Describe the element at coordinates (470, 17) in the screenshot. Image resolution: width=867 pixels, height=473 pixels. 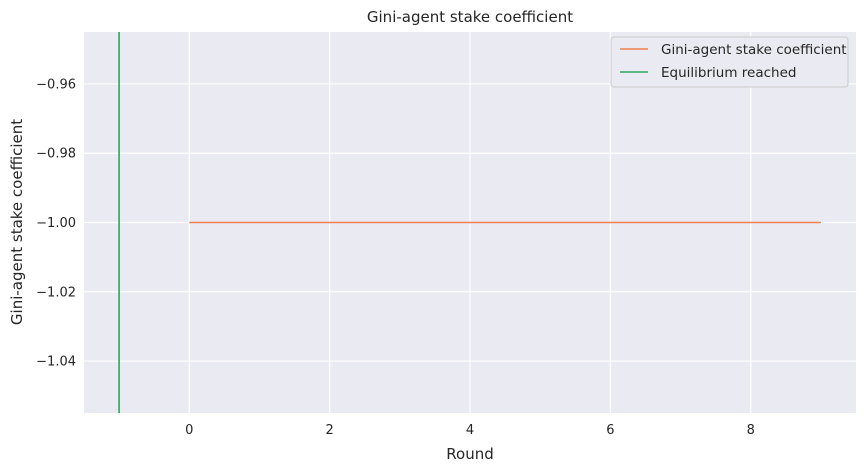
I see `chart-title: Gini-agent stake coefficient` at that location.